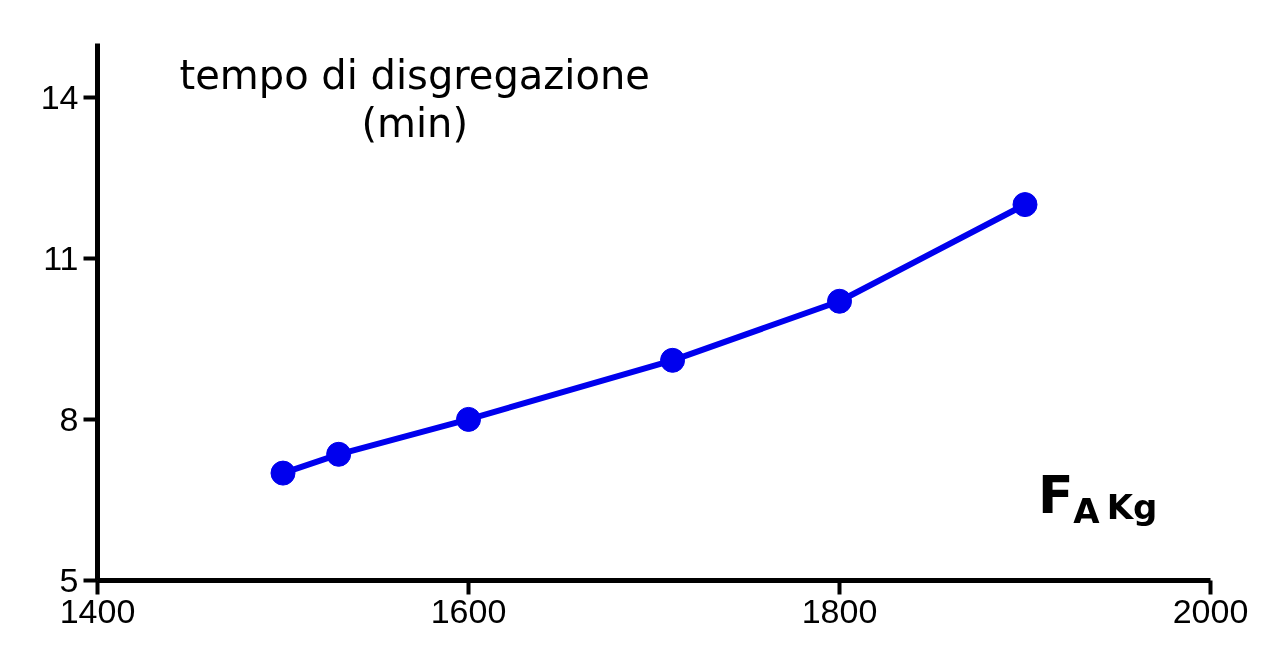  I want to click on y-axis-title: tempo di disgregazione (min), so click(414, 98).